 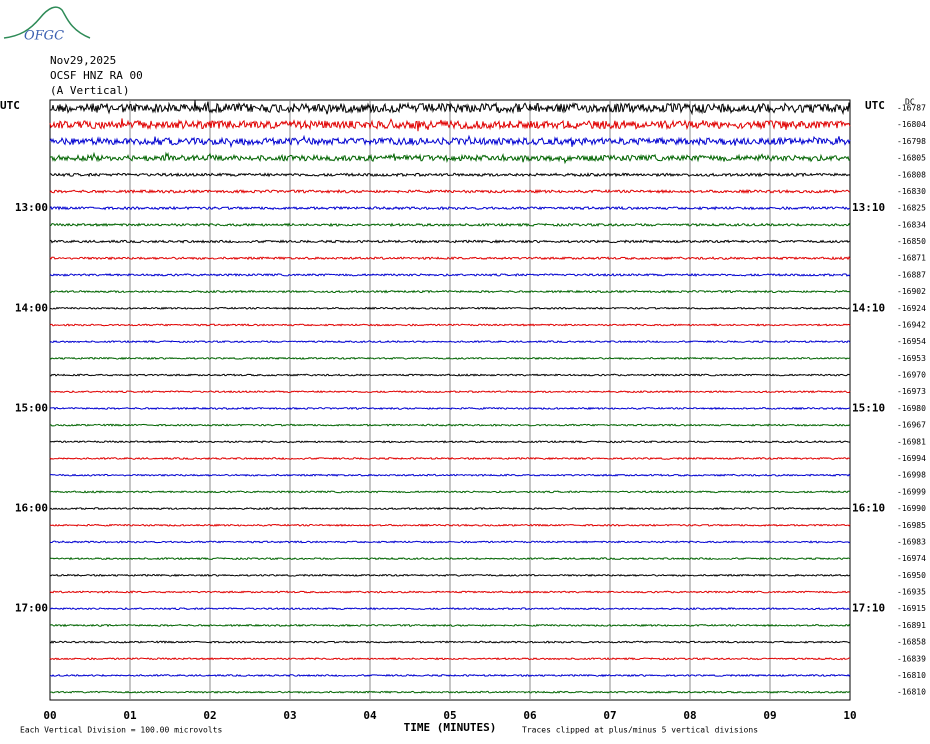 I want to click on dc-offset: -16915, so click(x=911, y=608).